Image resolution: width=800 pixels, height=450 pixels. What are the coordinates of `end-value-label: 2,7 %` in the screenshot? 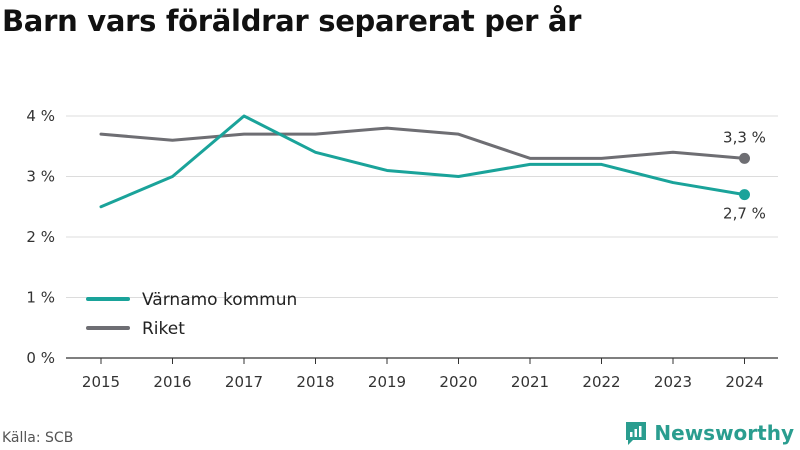 It's located at (744, 214).